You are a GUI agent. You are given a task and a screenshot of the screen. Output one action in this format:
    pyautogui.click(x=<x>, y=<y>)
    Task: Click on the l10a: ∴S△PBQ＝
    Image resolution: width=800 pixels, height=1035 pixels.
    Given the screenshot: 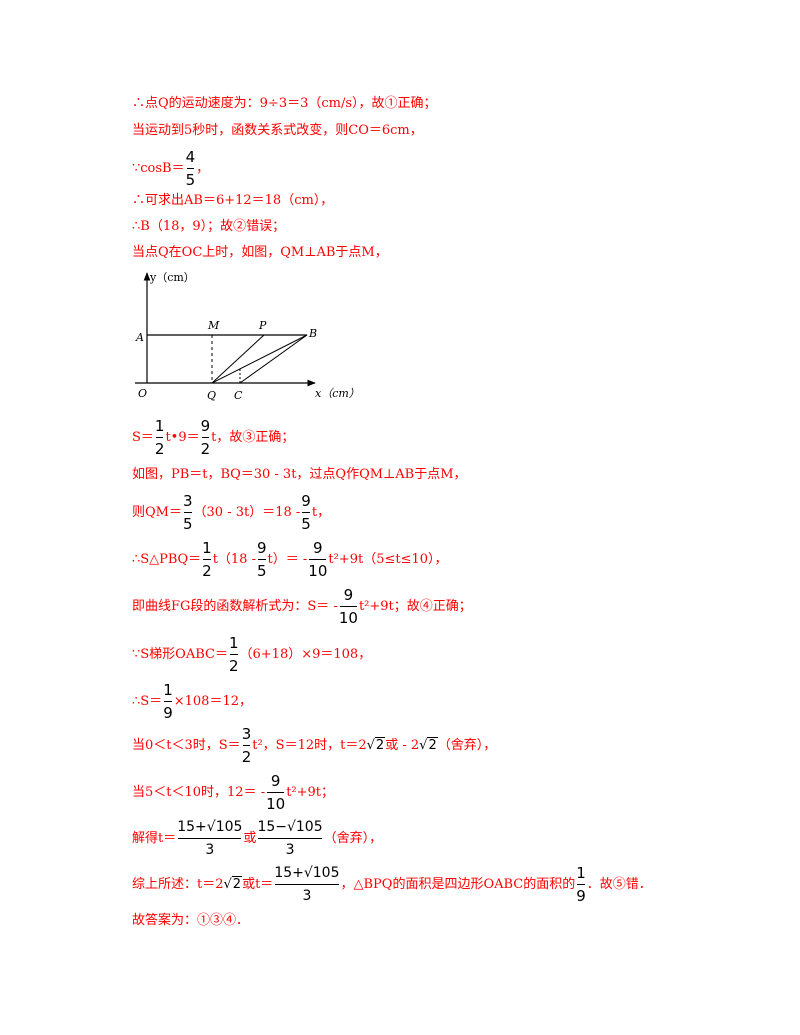 What is the action you would take?
    pyautogui.click(x=167, y=559)
    